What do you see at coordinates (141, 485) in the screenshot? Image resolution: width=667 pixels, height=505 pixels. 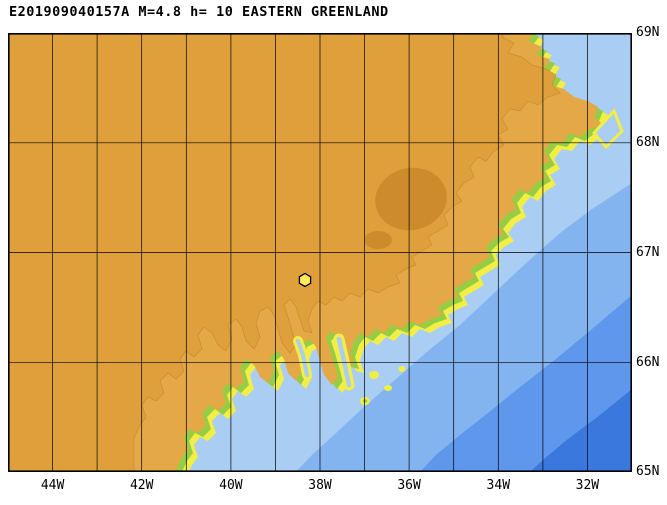 I see `lon-label-42w: 42W` at bounding box center [141, 485].